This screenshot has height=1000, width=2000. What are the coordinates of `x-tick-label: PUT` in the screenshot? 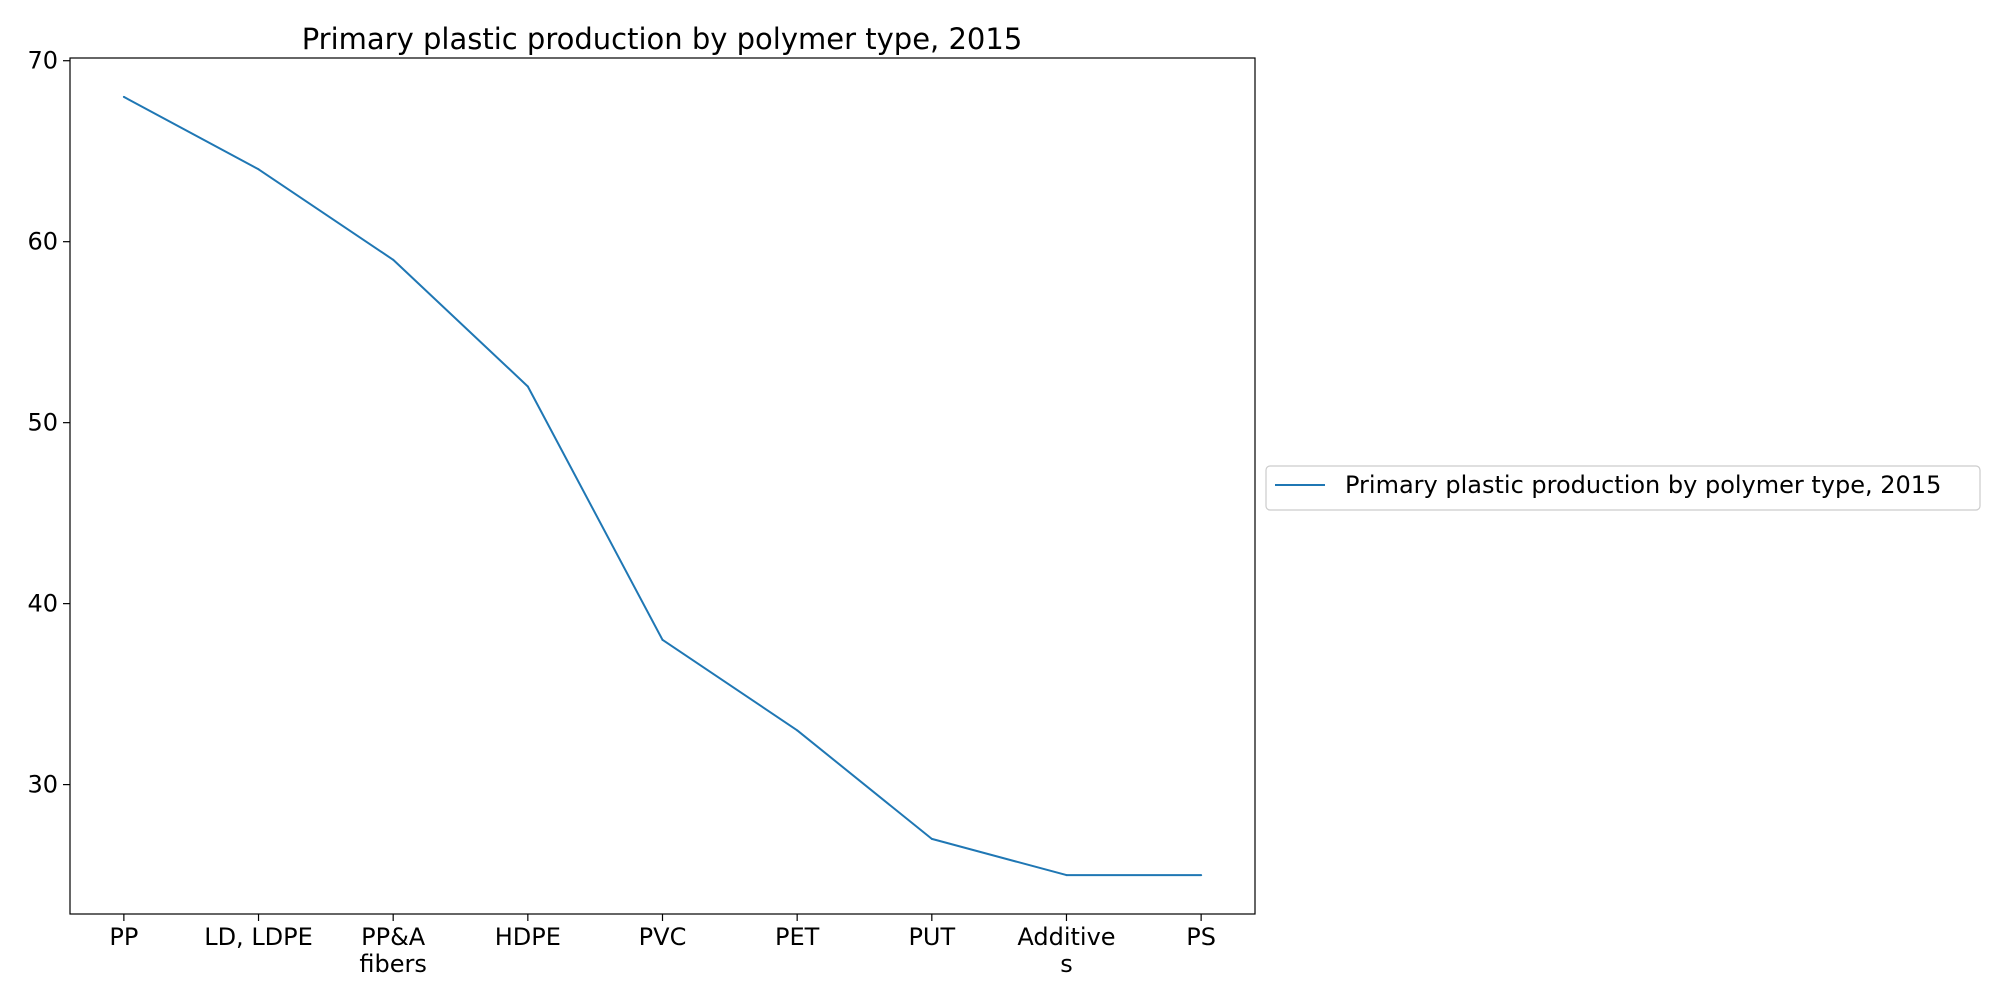 It's located at (931, 937).